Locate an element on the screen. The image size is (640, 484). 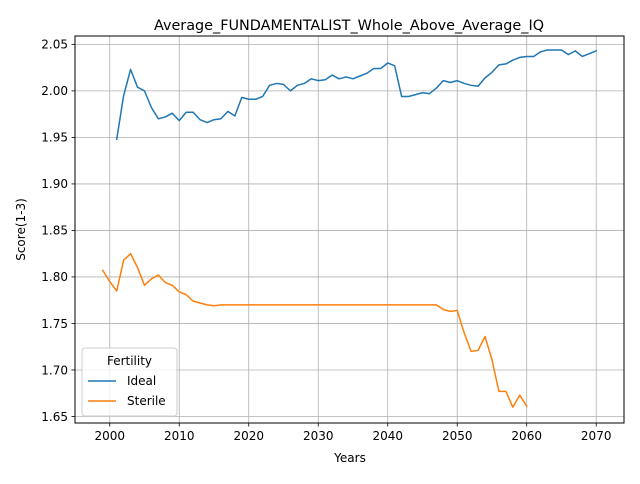
y-tick-label: 1.65 is located at coordinates (54, 417).